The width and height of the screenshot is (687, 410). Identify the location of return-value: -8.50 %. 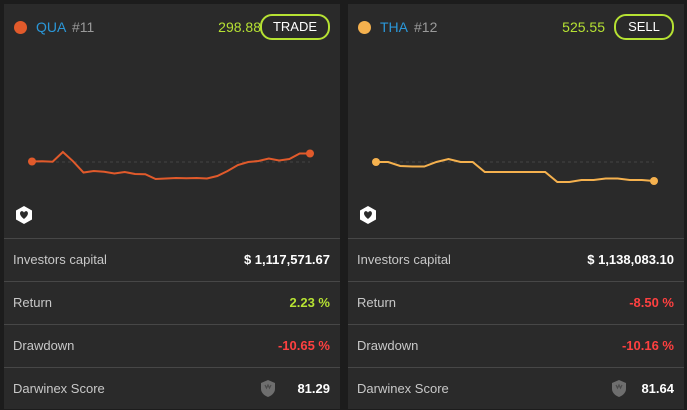
(651, 302).